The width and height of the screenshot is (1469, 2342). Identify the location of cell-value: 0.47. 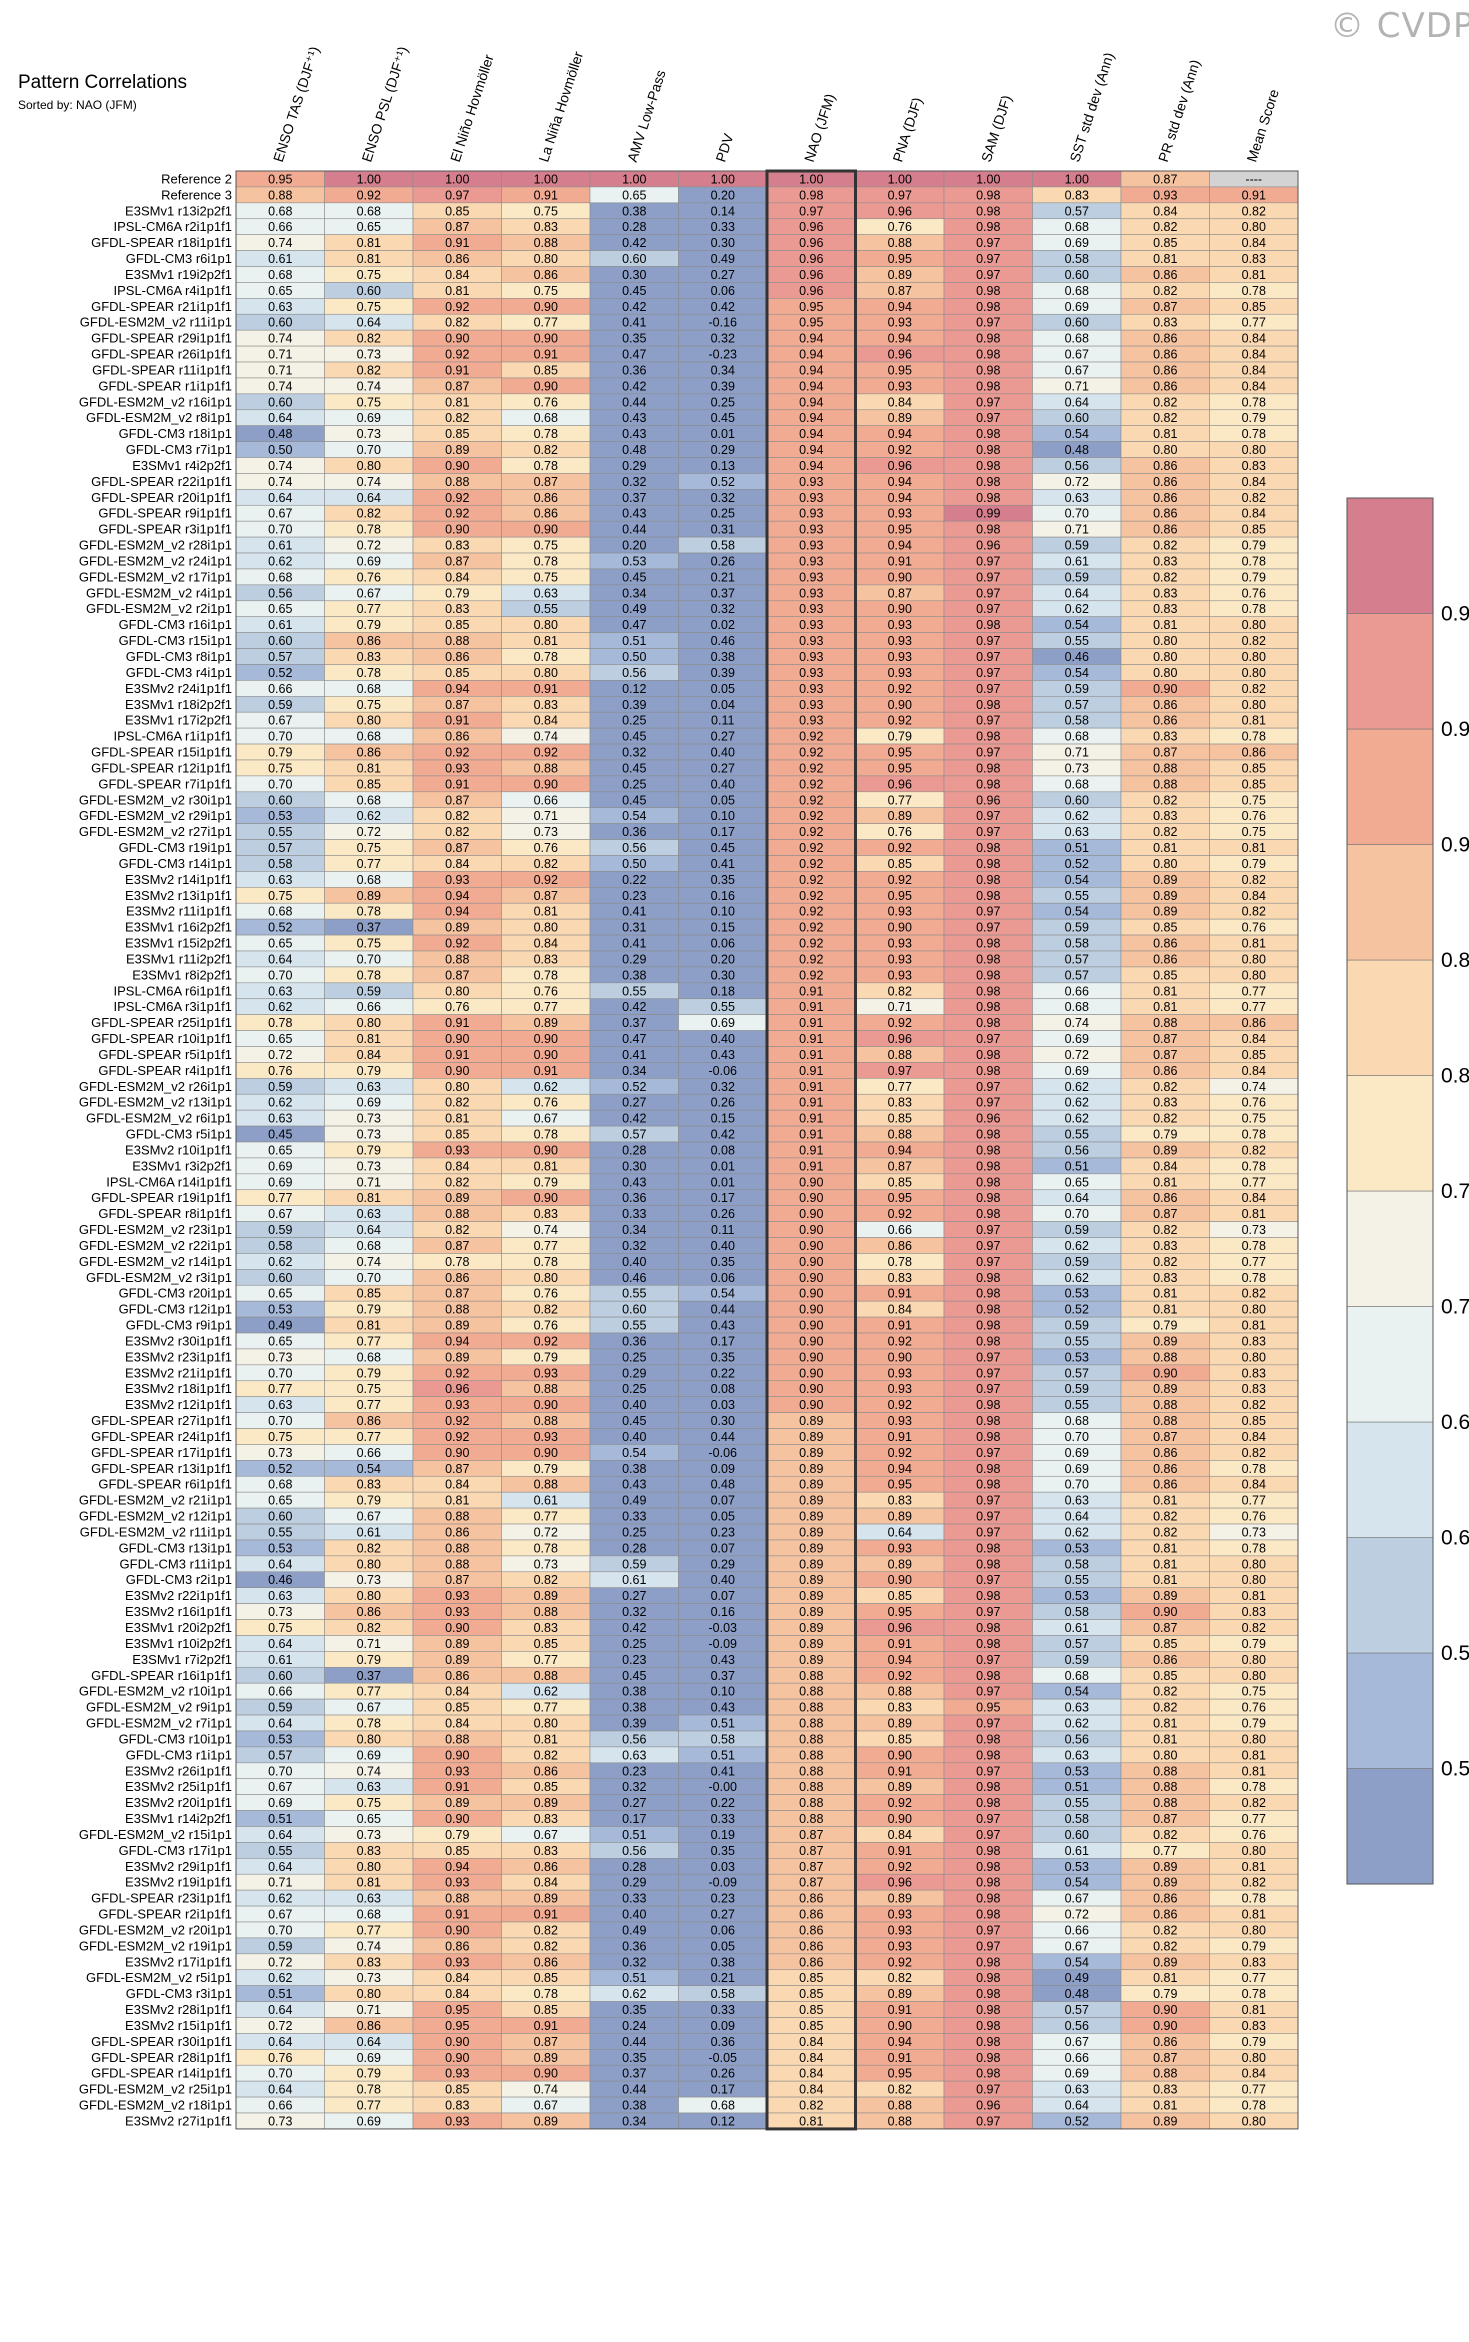
(634, 625).